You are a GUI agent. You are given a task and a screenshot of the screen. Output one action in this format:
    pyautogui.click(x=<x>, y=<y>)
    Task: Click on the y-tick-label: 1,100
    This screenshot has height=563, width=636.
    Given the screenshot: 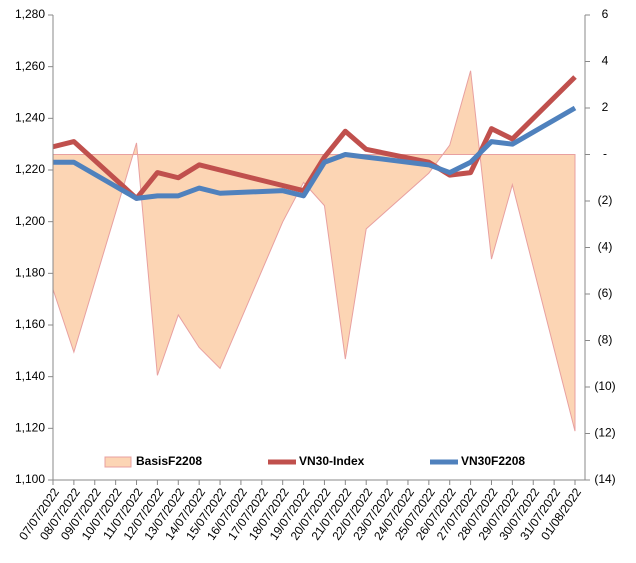 What is the action you would take?
    pyautogui.click(x=30, y=479)
    